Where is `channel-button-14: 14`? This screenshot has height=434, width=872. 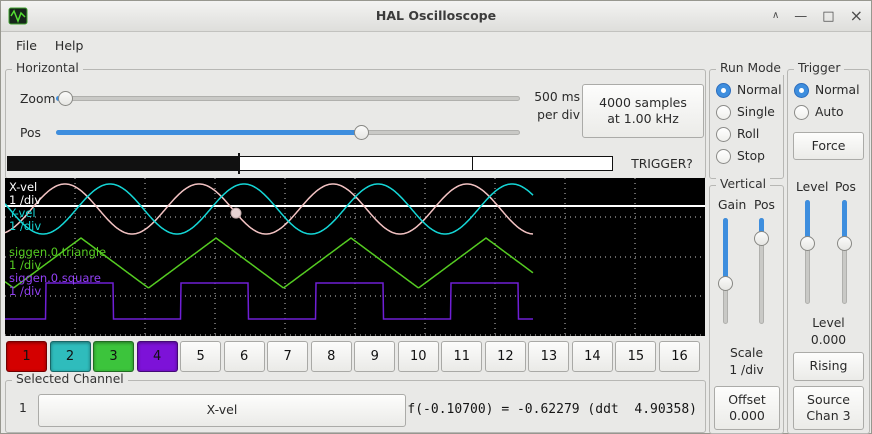 channel-button-14: 14 is located at coordinates (592, 356).